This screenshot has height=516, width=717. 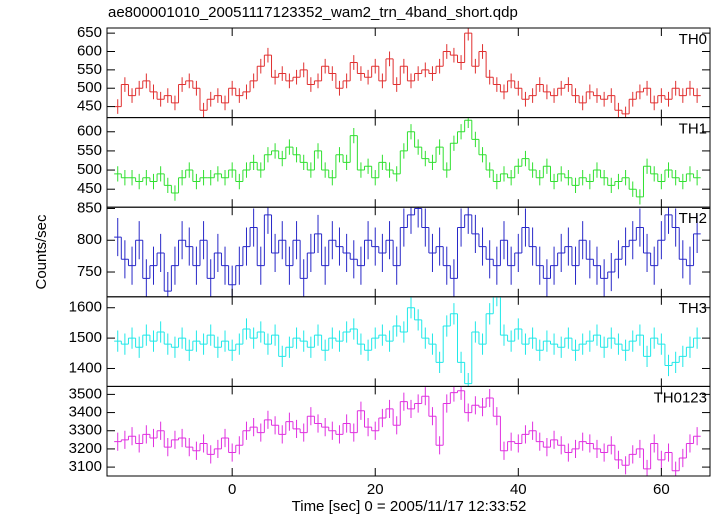 I want to click on y-tick-label: 1600, so click(x=85, y=307).